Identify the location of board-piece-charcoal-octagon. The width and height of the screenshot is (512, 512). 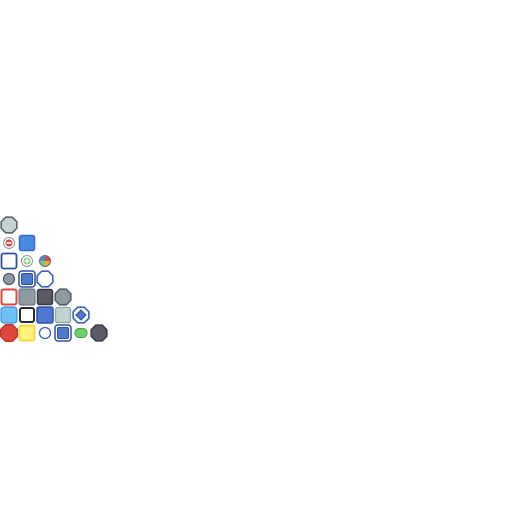
(99, 333).